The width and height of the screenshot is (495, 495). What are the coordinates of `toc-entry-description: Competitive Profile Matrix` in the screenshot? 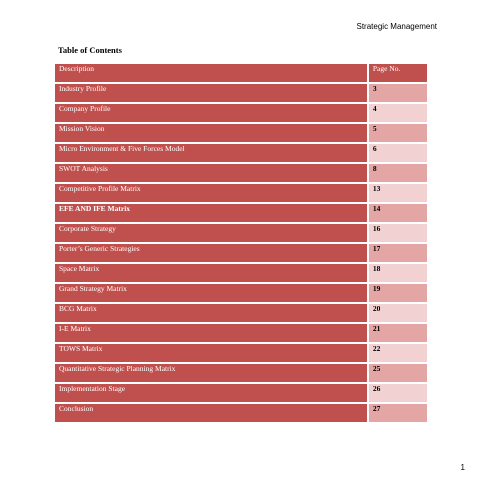 It's located at (212, 193).